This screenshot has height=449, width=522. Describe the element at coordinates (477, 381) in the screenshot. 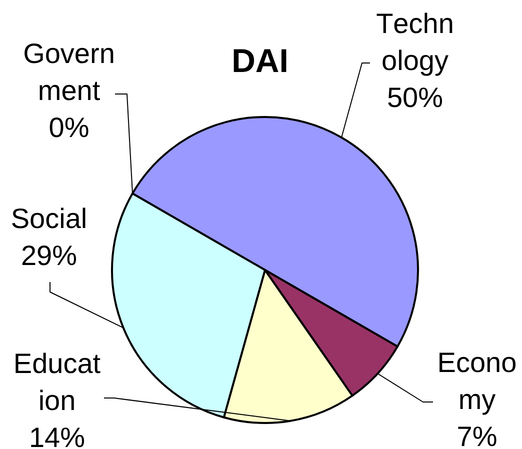

I see `slice-label: Economy` at that location.